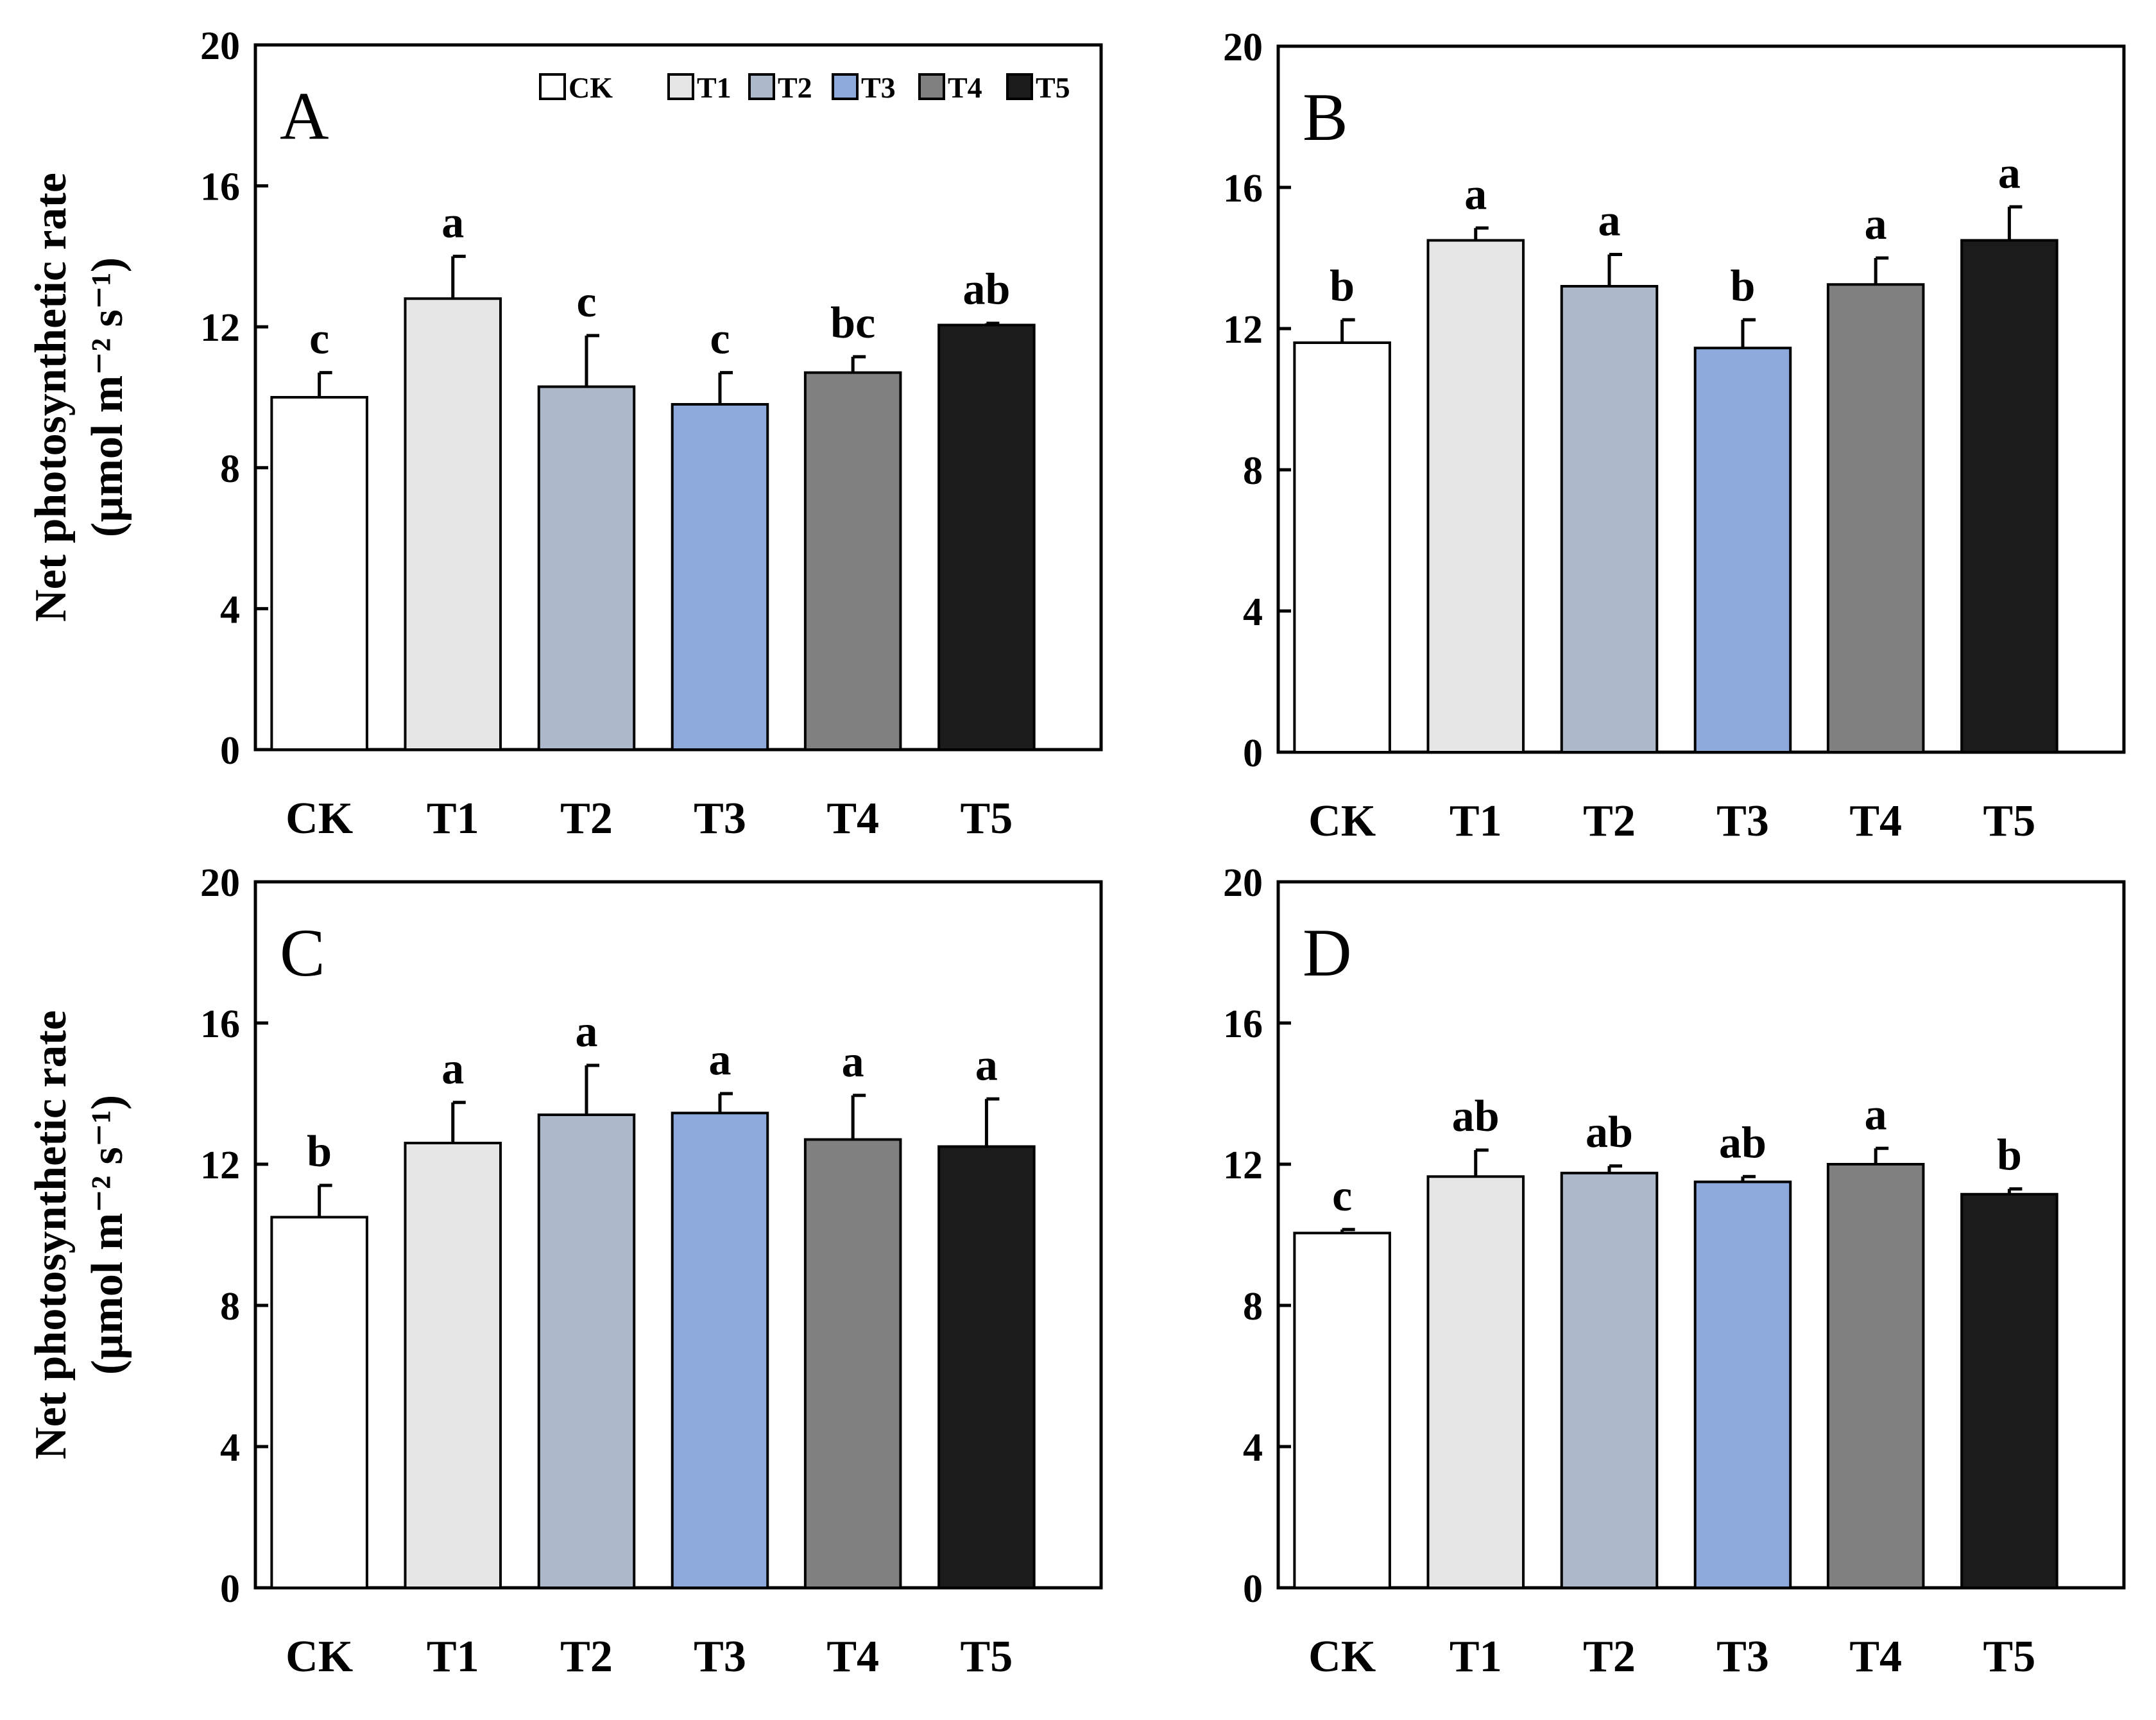 The image size is (2156, 1720). What do you see at coordinates (1326, 117) in the screenshot?
I see `panel-label: B` at bounding box center [1326, 117].